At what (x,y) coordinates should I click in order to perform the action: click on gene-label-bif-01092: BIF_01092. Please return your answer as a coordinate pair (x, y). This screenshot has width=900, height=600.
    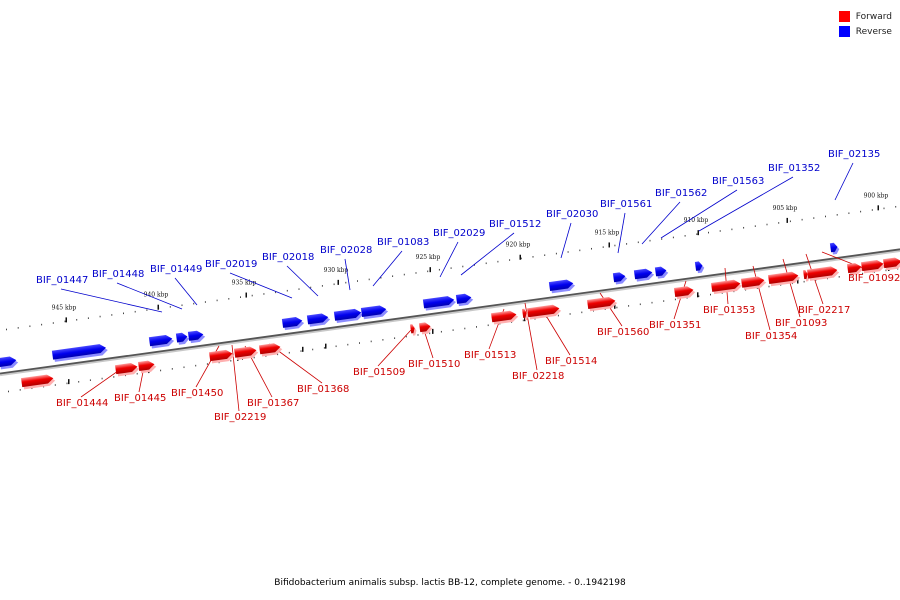
    Looking at the image, I should click on (874, 278).